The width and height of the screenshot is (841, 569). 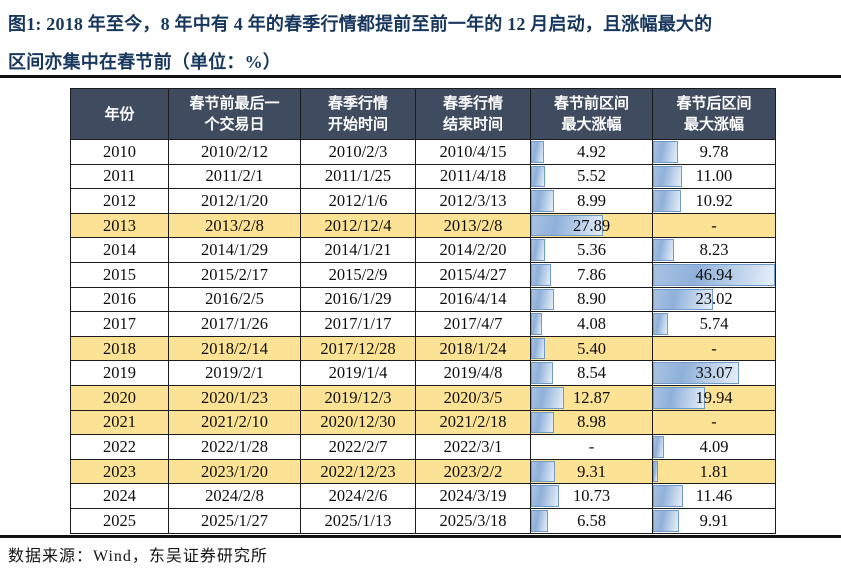 I want to click on gain-value: 5.36, so click(x=591, y=250).